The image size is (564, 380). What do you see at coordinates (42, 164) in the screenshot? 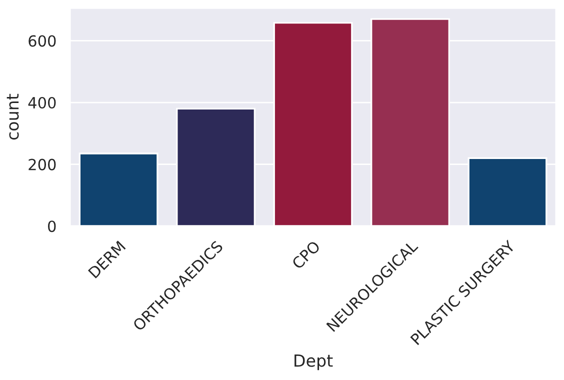
I see `y-tick-label: 200` at bounding box center [42, 164].